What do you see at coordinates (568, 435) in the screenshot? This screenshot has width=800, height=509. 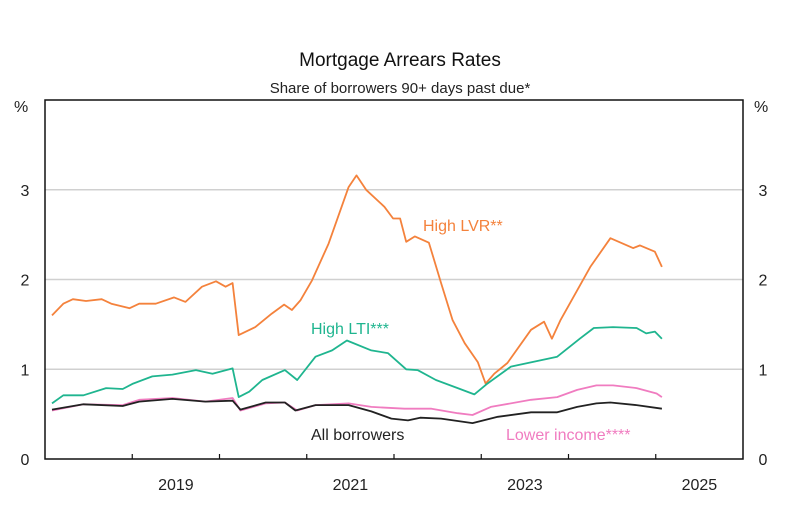 I see `series-label-lower-income: Lower income****` at bounding box center [568, 435].